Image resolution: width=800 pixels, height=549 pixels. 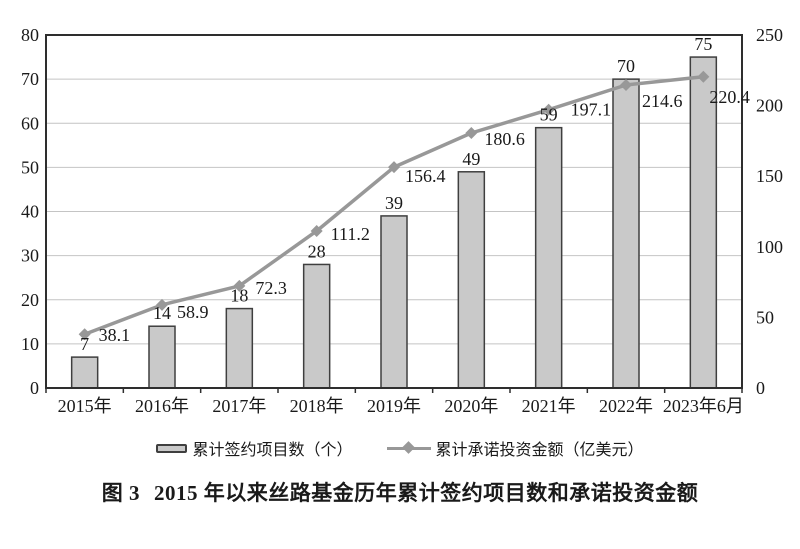 What do you see at coordinates (272, 450) in the screenshot?
I see `legend-bar-label: 累计签约项目数（个）` at bounding box center [272, 450].